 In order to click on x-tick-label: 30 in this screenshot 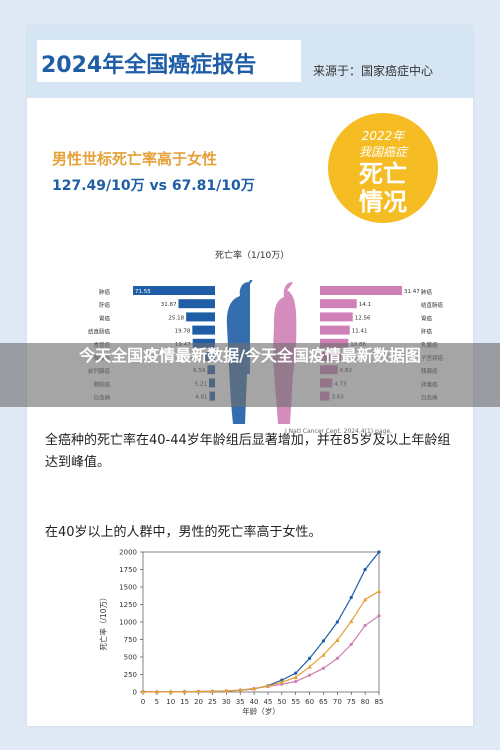, I will do `click(226, 702)`.